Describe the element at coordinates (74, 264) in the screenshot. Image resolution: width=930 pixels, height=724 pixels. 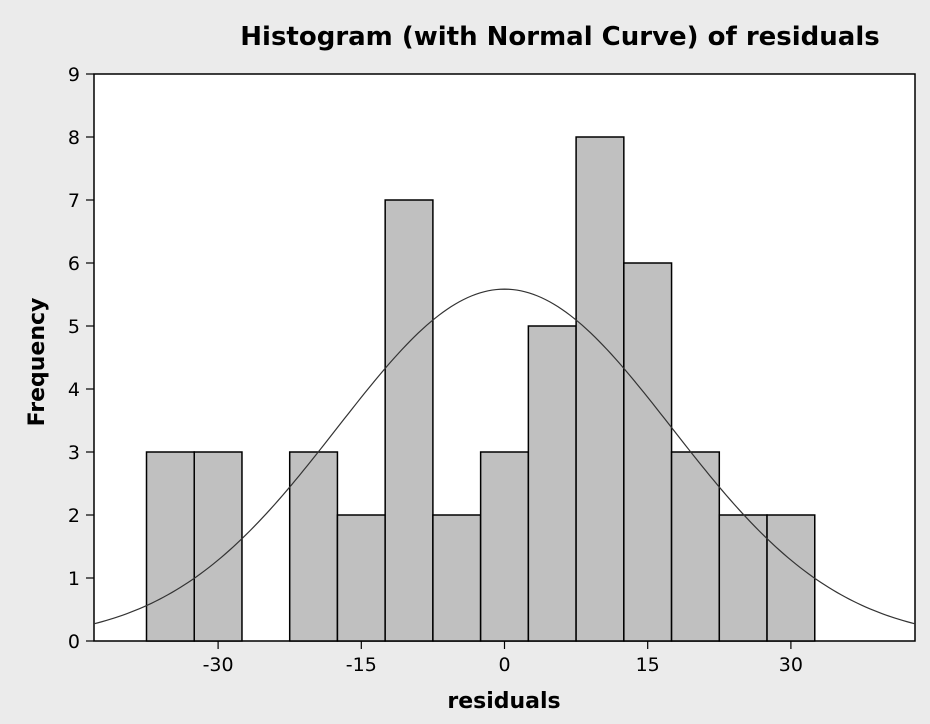
I see `y-tick-label: 6` at that location.